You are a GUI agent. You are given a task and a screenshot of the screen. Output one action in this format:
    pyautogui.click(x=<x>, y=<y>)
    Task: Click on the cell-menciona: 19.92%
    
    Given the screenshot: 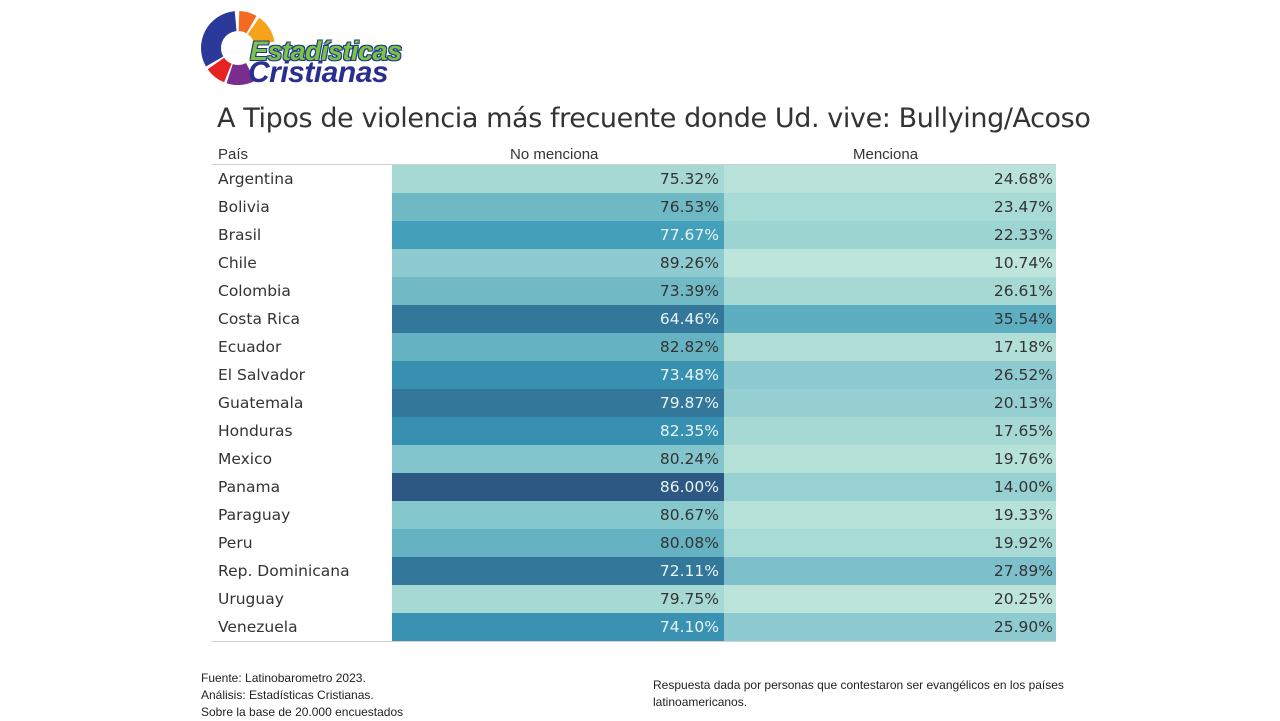 What is the action you would take?
    pyautogui.click(x=890, y=543)
    